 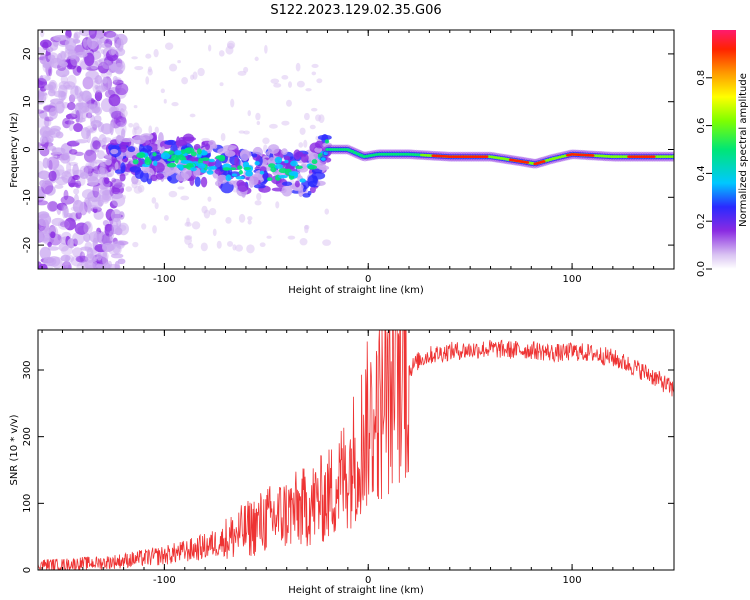 What do you see at coordinates (27, 101) in the screenshot?
I see `spectrogram-ytick-label: 10` at bounding box center [27, 101].